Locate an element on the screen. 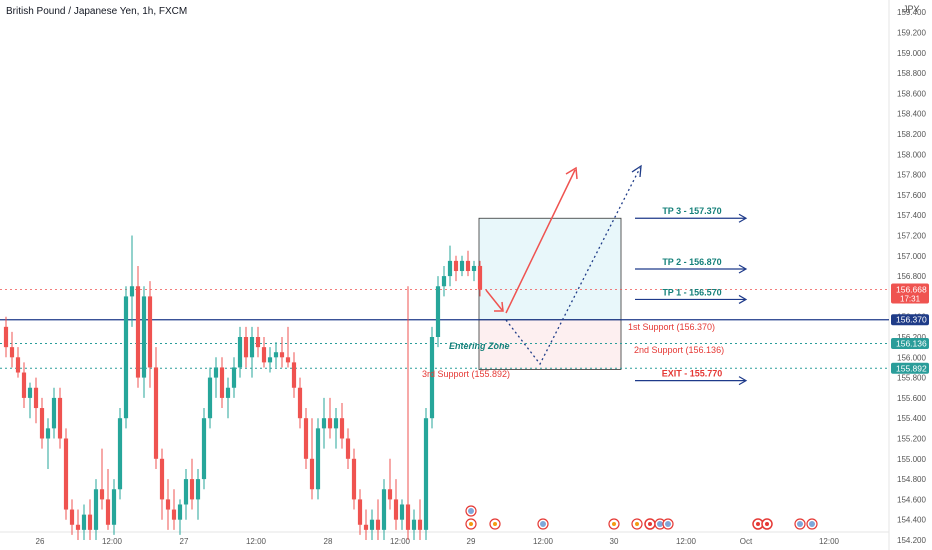 The image size is (932, 550). time-tick-label: 28 is located at coordinates (328, 541).